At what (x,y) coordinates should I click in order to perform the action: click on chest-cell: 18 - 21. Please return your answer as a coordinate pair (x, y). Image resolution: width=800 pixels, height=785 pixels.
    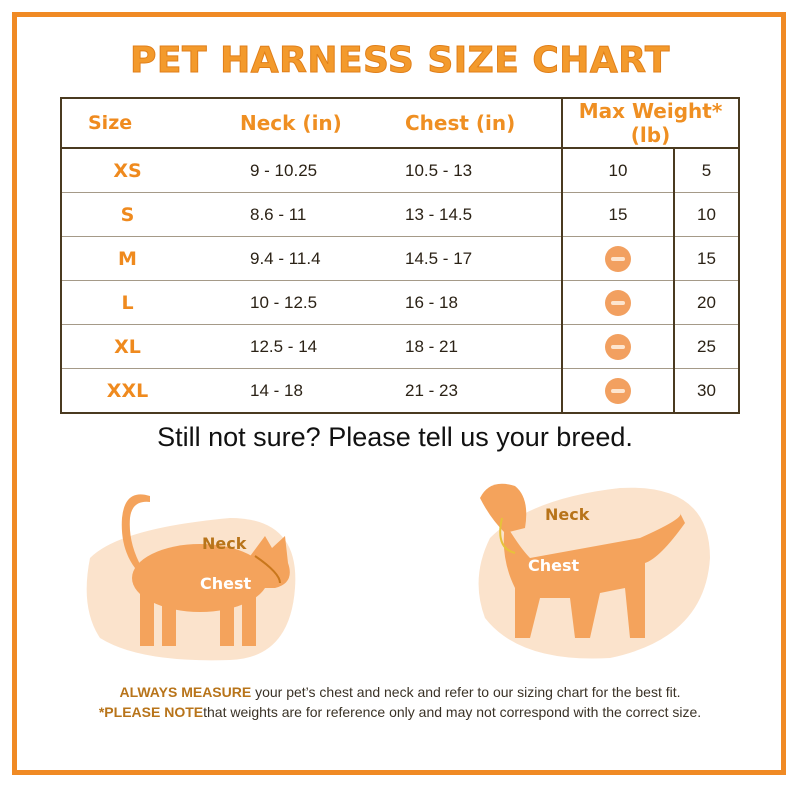
    Looking at the image, I should click on (483, 346).